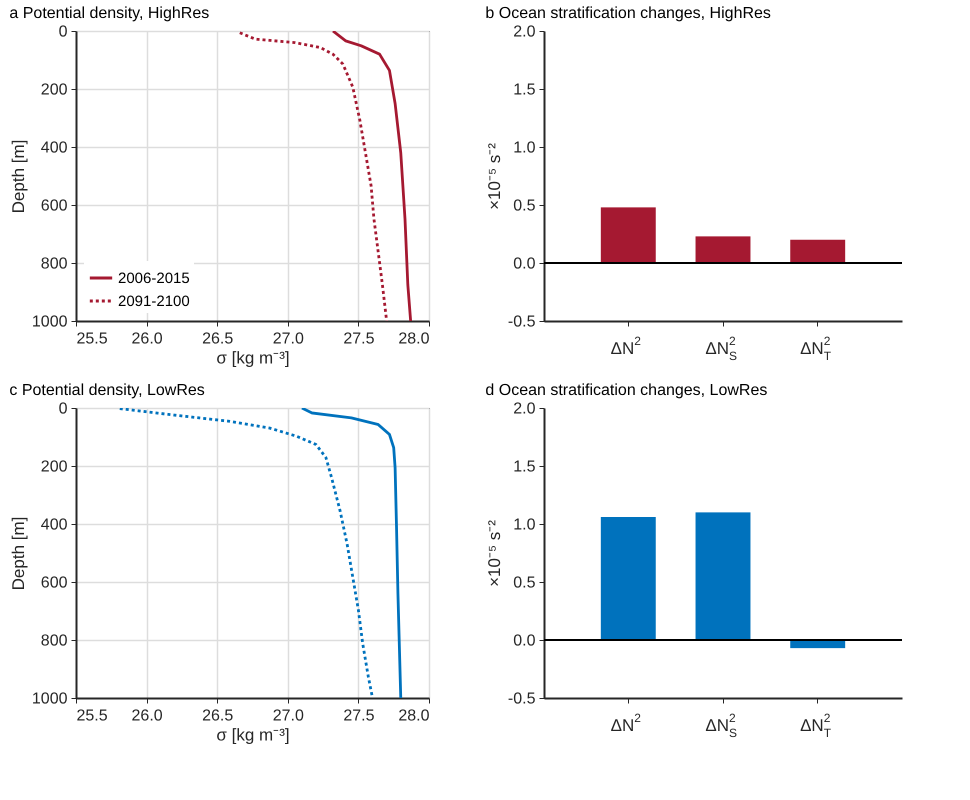 This screenshot has height=800, width=970. I want to click on chart-title: d Ocean stratification changes, LowRes, so click(626, 390).